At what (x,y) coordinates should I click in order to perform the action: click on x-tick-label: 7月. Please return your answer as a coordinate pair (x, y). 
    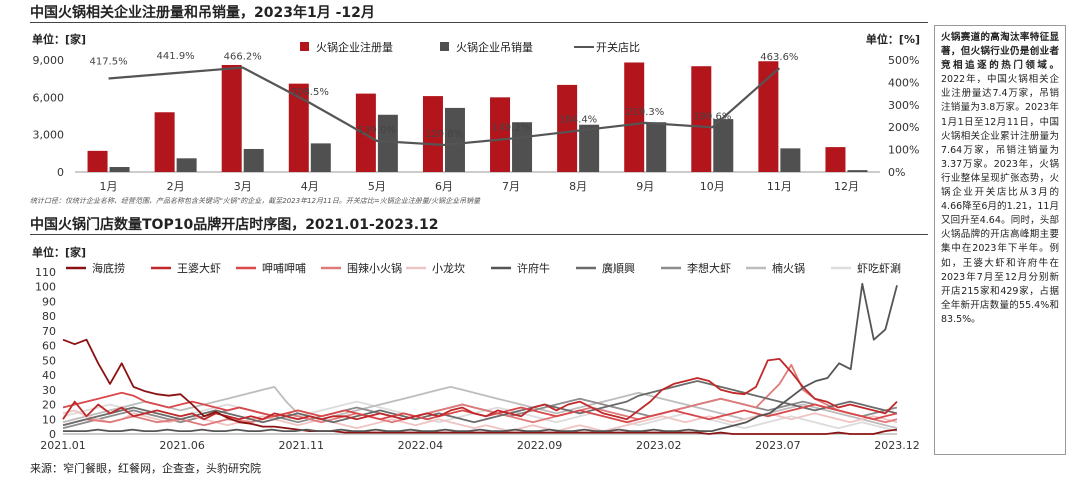
    Looking at the image, I should click on (511, 186).